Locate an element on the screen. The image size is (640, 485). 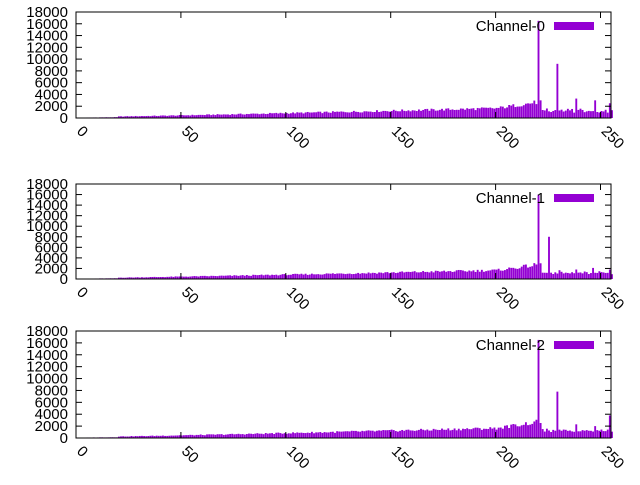
x-tick-label: 0 is located at coordinates (82, 293).